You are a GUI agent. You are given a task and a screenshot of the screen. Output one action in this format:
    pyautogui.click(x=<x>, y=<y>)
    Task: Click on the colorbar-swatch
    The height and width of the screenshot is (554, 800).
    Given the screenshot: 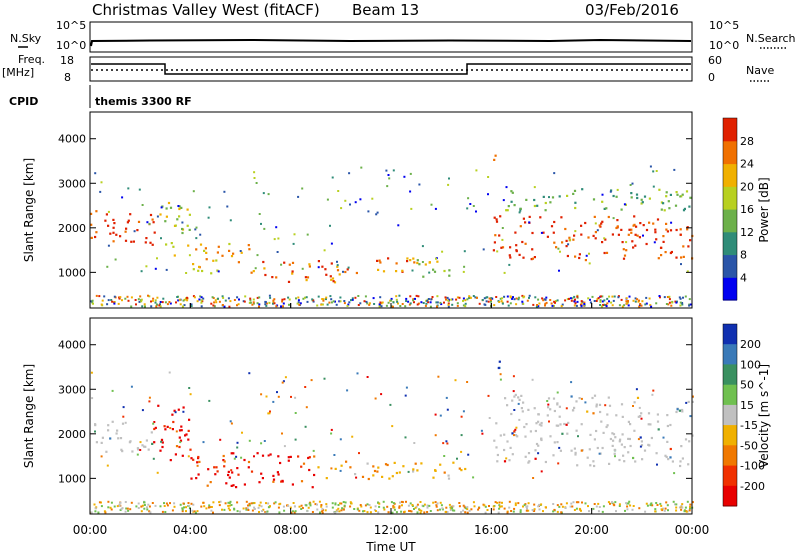 What is the action you would take?
    pyautogui.click(x=730, y=435)
    